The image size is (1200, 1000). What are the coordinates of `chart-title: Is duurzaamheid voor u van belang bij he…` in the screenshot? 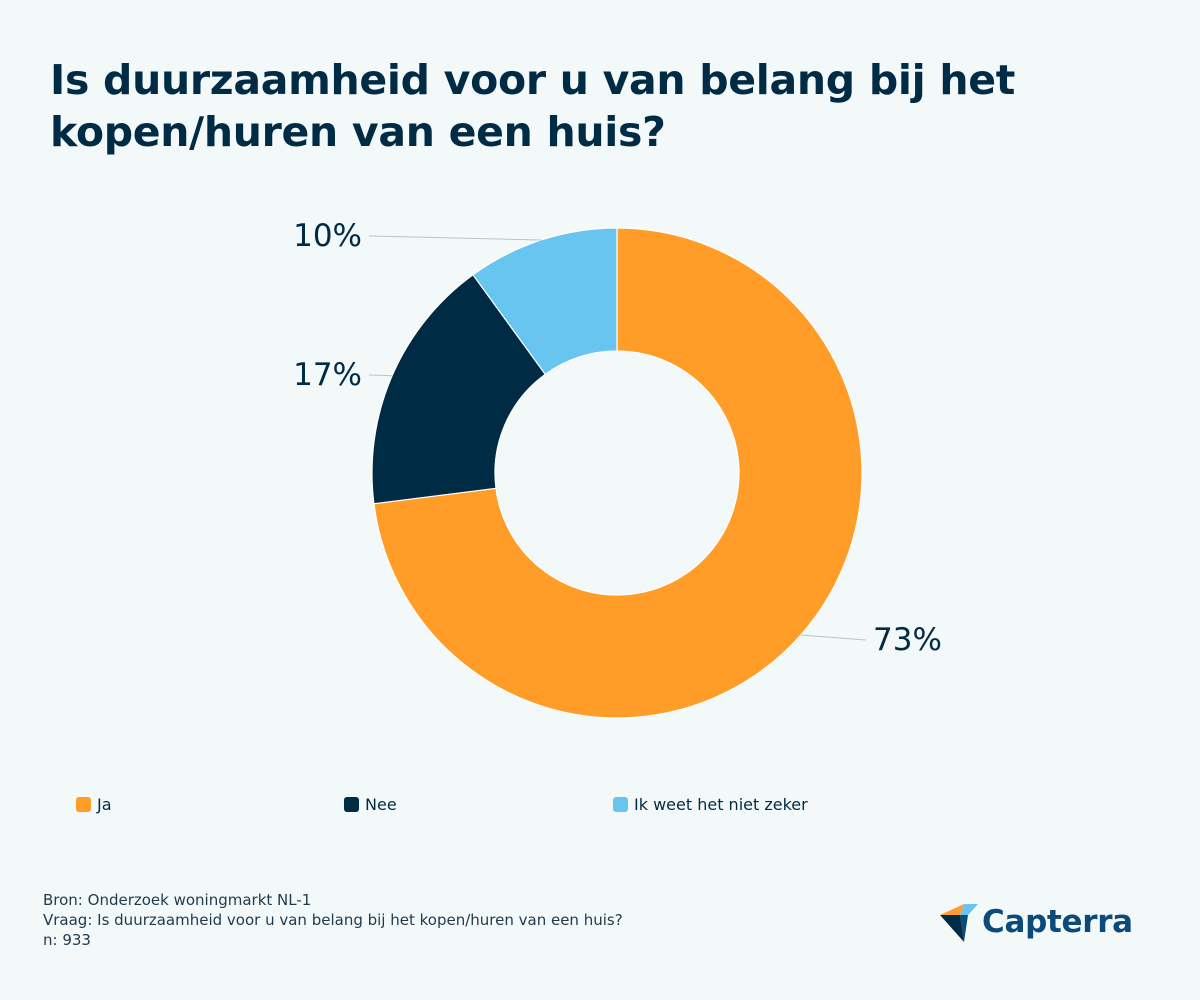 It's located at (533, 106).